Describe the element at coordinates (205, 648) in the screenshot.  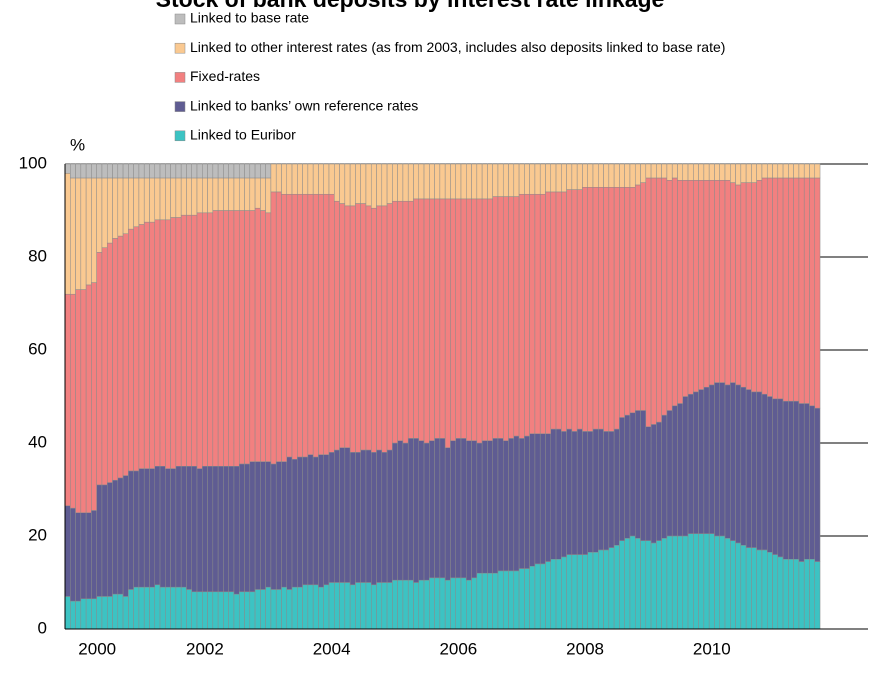
I see `x-tick-label: 2002` at that location.